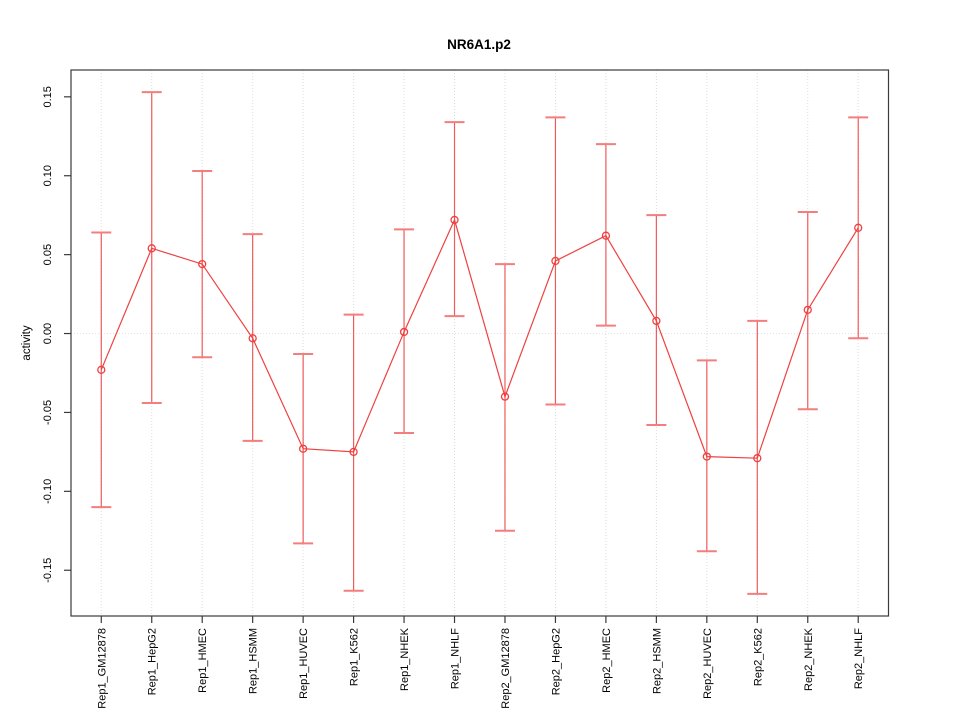 The width and height of the screenshot is (960, 720). I want to click on y-tick-label: 0.00, so click(48, 333).